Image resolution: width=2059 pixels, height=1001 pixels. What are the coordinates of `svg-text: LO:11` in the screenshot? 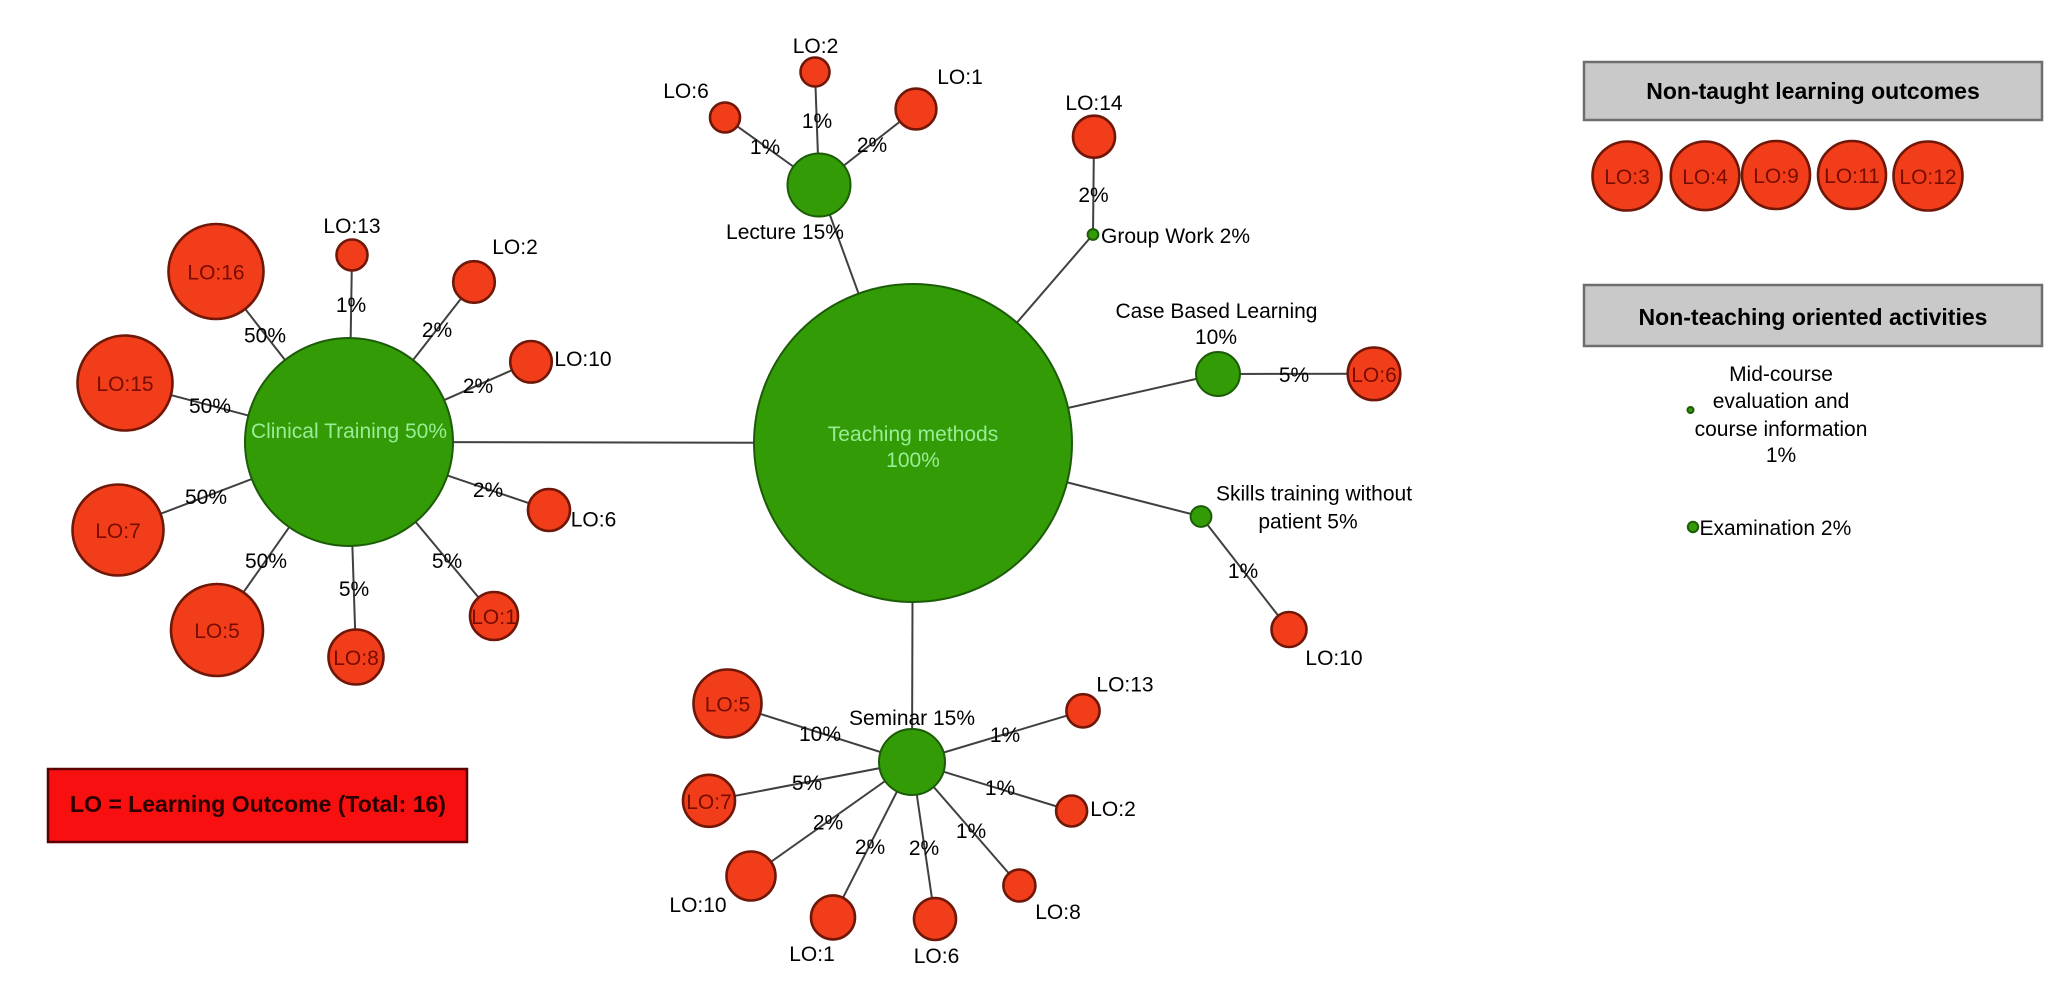 It's located at (1852, 176).